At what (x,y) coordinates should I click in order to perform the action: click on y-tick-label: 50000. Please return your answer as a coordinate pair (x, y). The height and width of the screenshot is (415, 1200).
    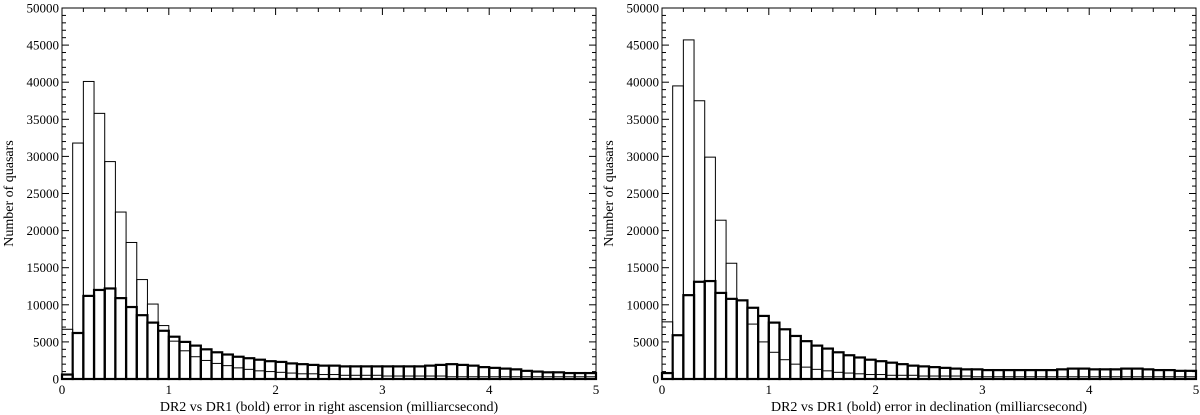
    Looking at the image, I should click on (643, 8).